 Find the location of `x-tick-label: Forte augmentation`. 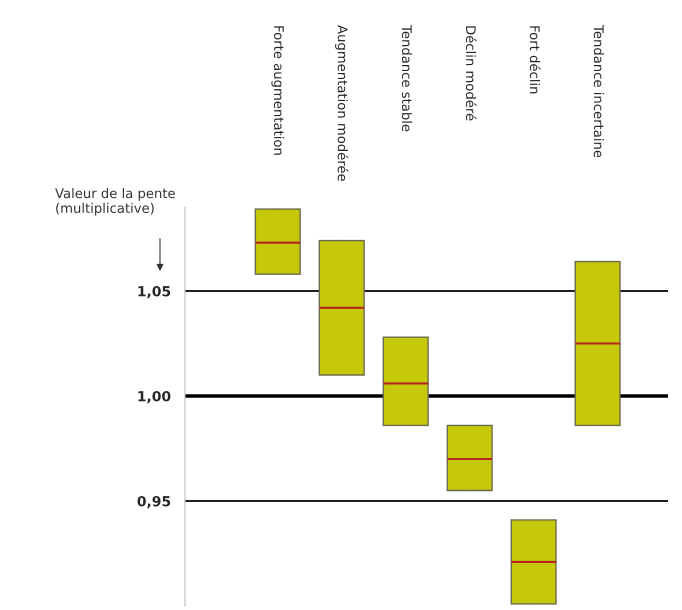

x-tick-label: Forte augmentation is located at coordinates (277, 90).